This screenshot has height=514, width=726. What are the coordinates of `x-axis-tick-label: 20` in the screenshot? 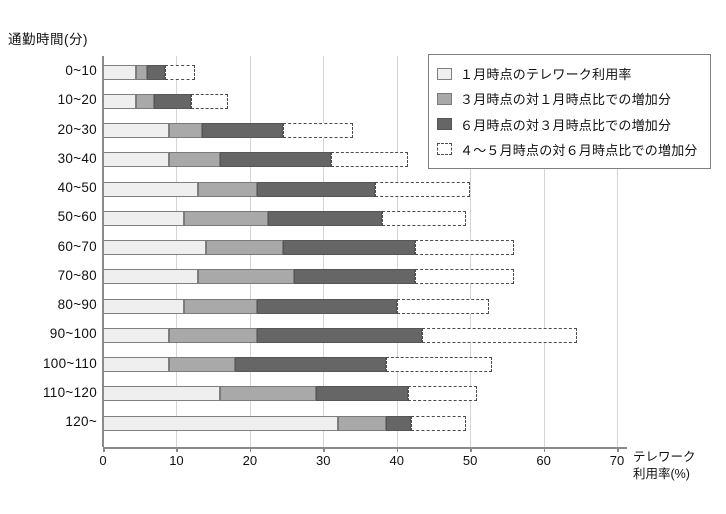 It's located at (250, 460).